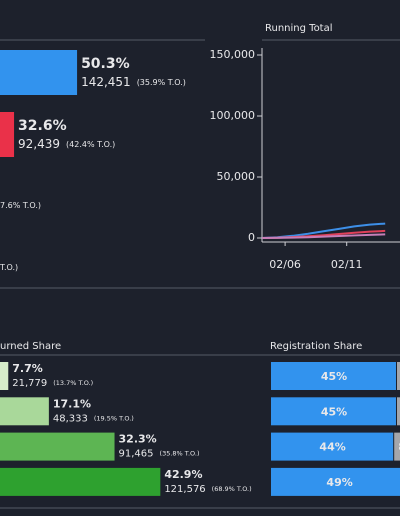  Describe the element at coordinates (285, 264) in the screenshot. I see `x-tick-label: 02/06` at that location.